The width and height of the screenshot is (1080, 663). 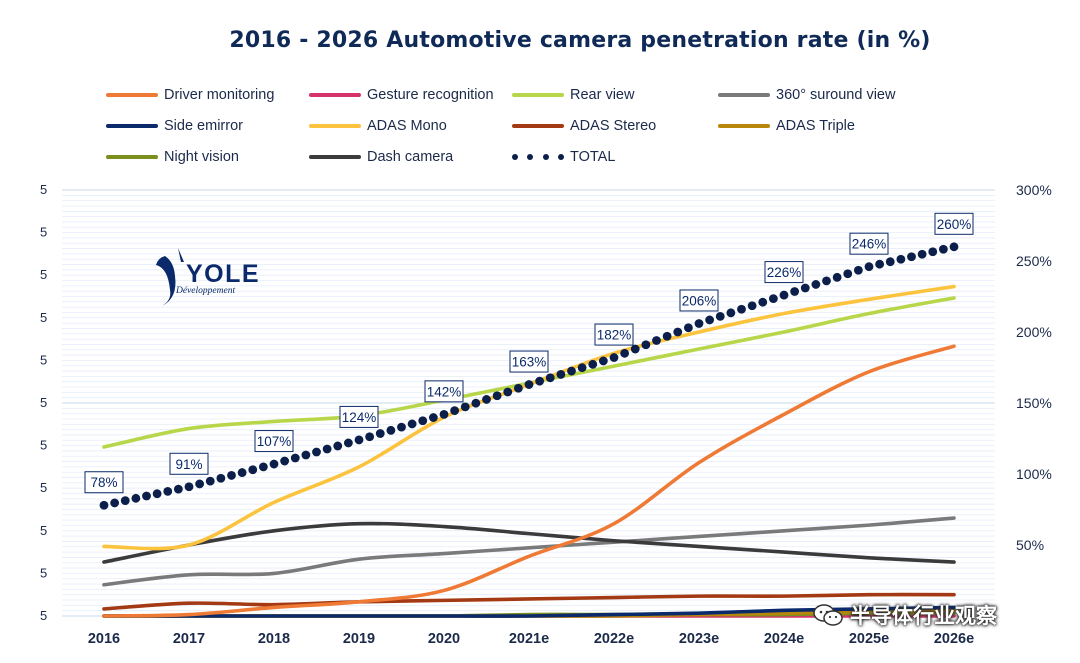 I want to click on data-label: 124%, so click(x=359, y=417).